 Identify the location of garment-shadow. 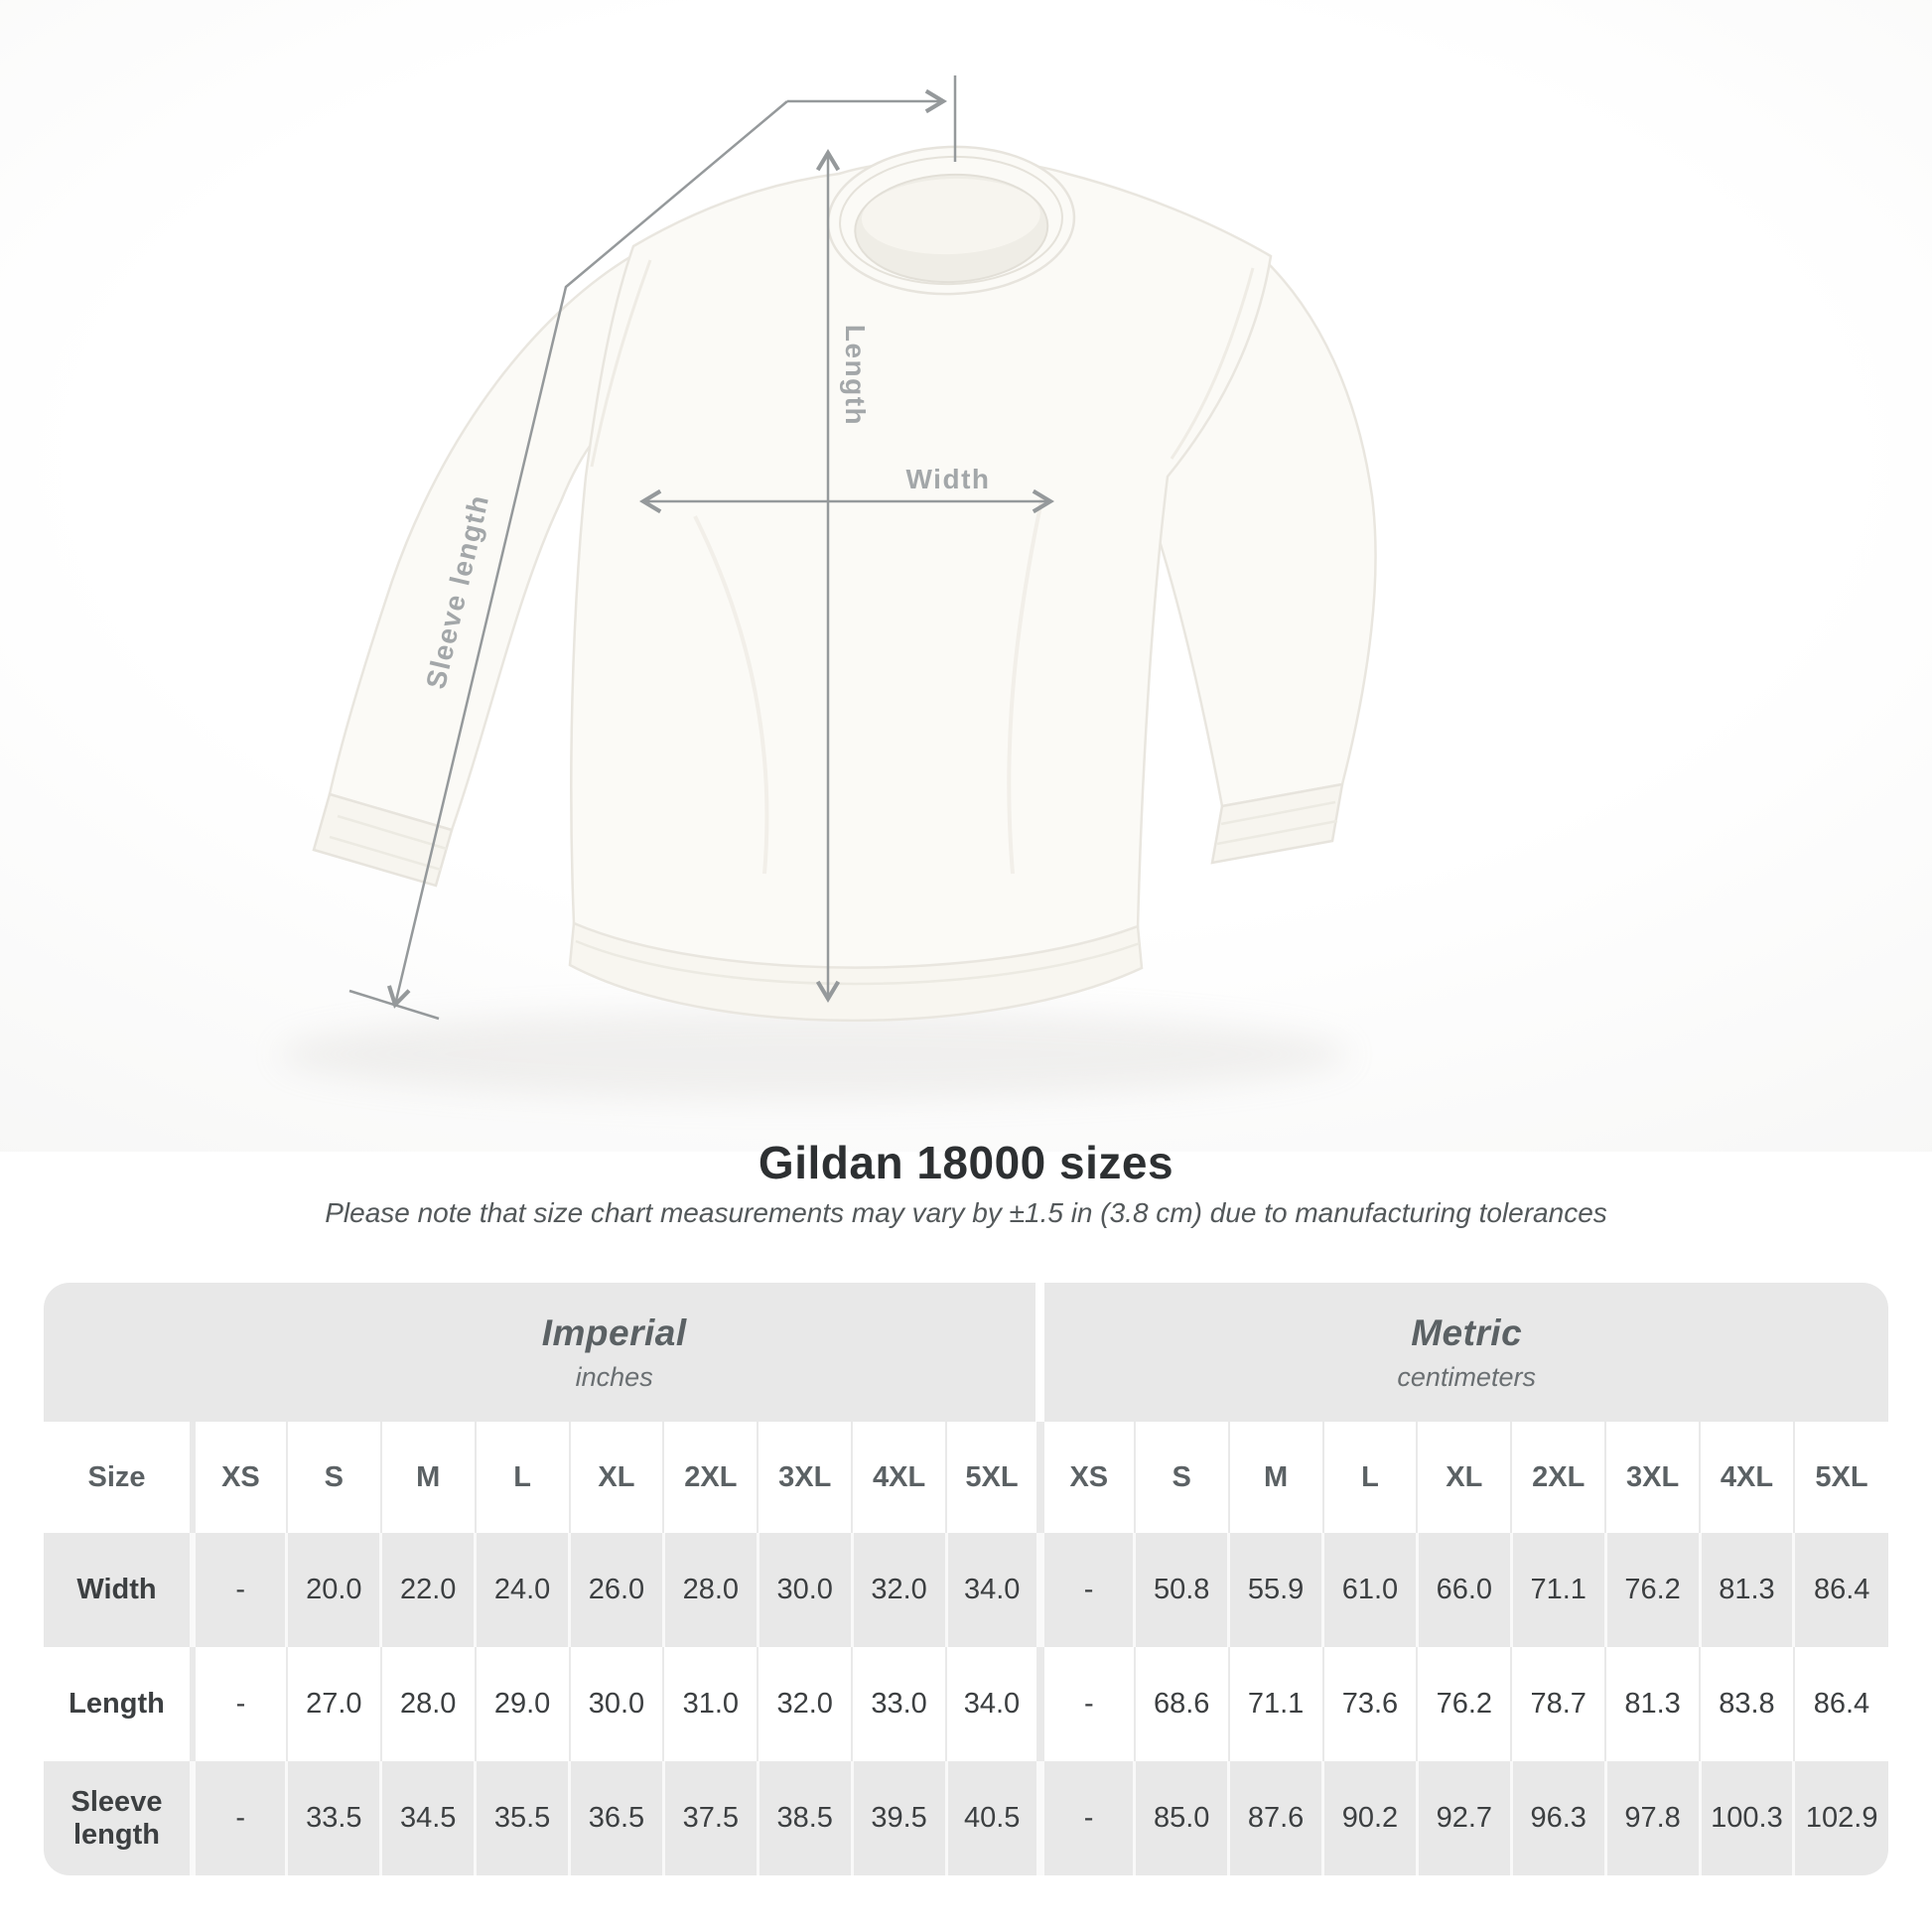
(814, 1054).